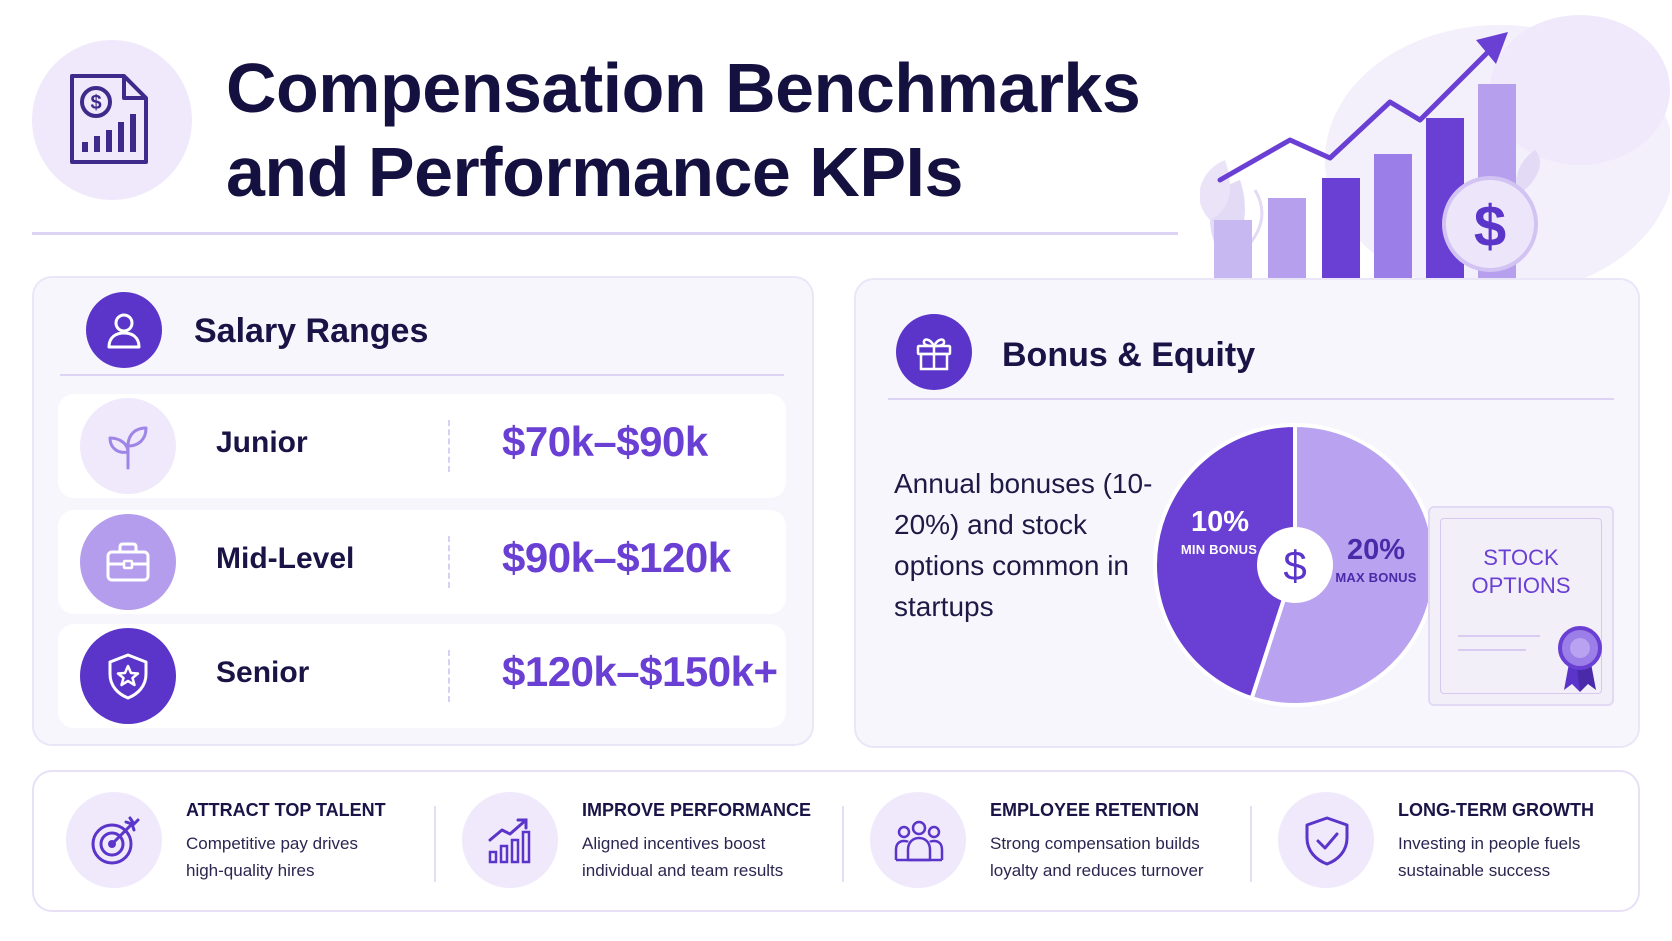  Describe the element at coordinates (1129, 355) in the screenshot. I see `bonus-card-title: Bonus & Equity` at that location.